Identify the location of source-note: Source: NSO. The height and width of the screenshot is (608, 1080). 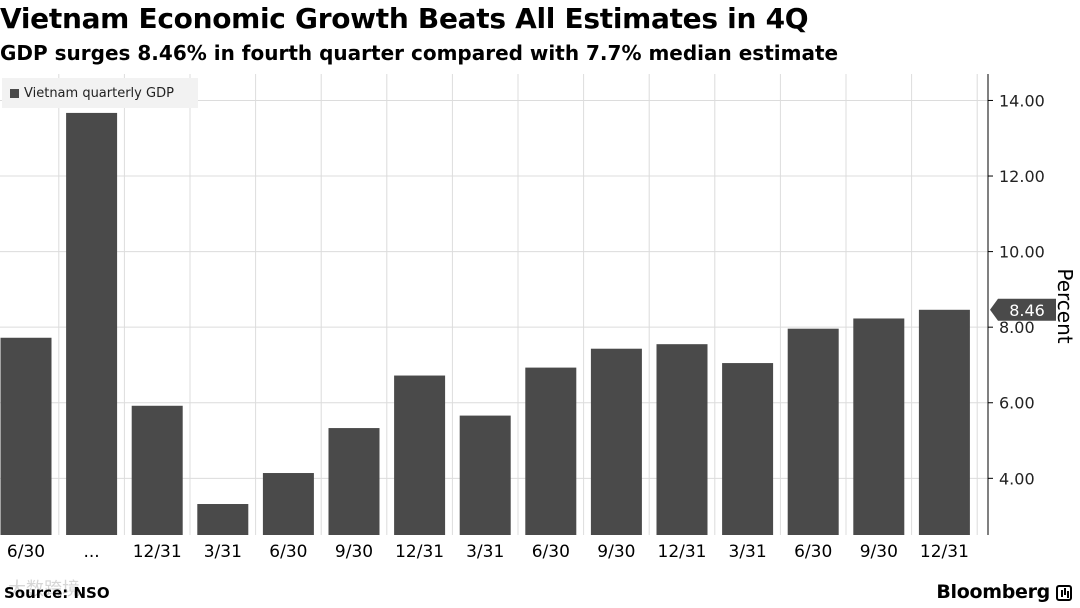
(57, 593).